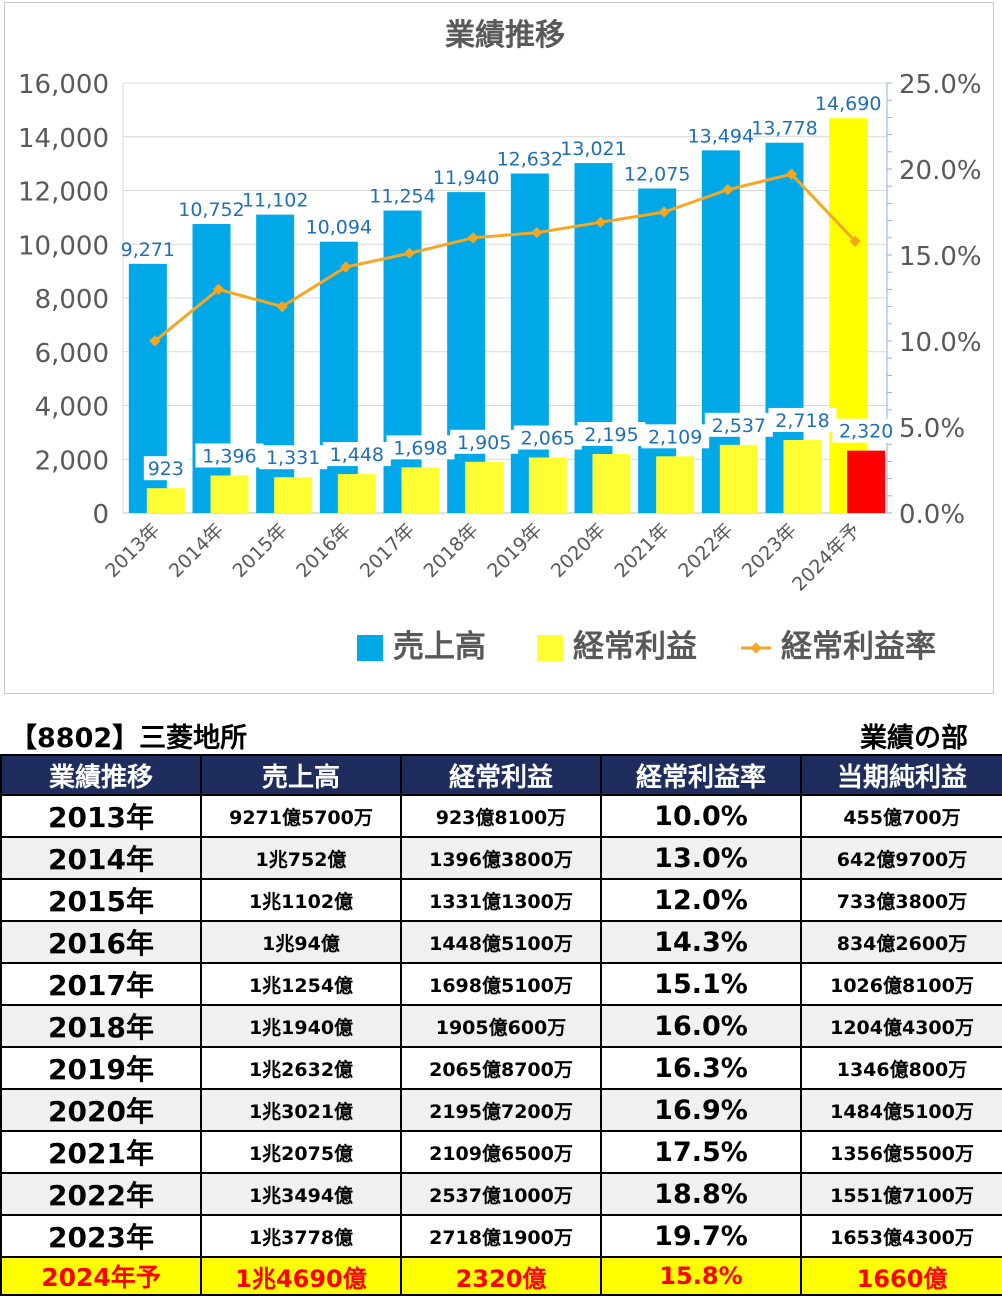  Describe the element at coordinates (211, 210) in the screenshot. I see `sales-data-label: 10,752` at that location.